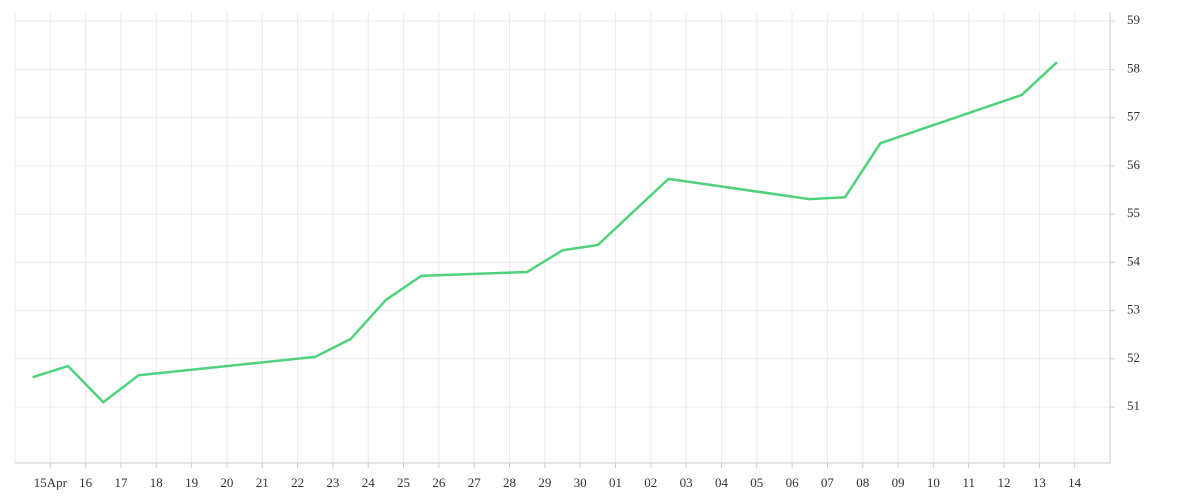 The image size is (1200, 500). I want to click on x-tick-label: 12, so click(1004, 482).